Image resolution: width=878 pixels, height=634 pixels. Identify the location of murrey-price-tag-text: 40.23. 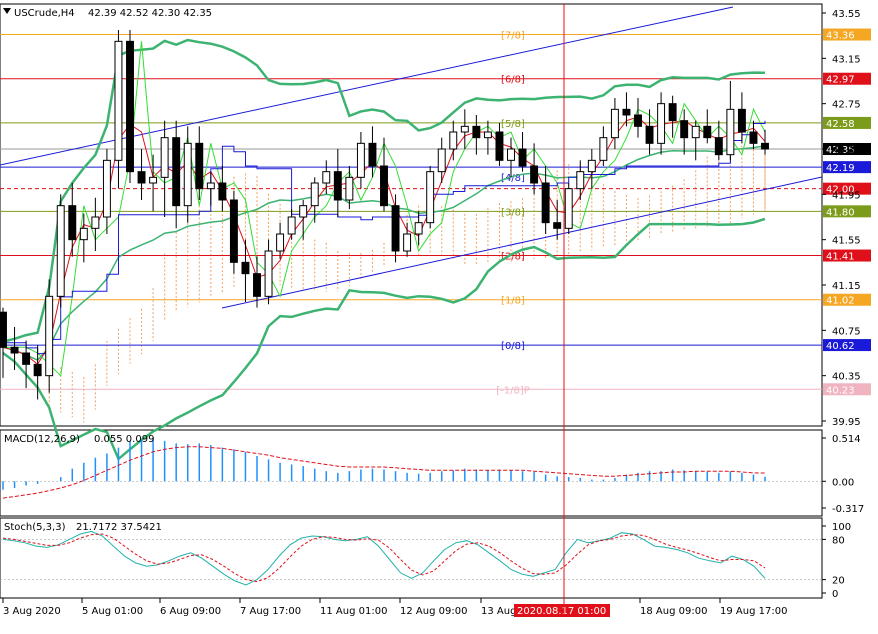
(840, 390).